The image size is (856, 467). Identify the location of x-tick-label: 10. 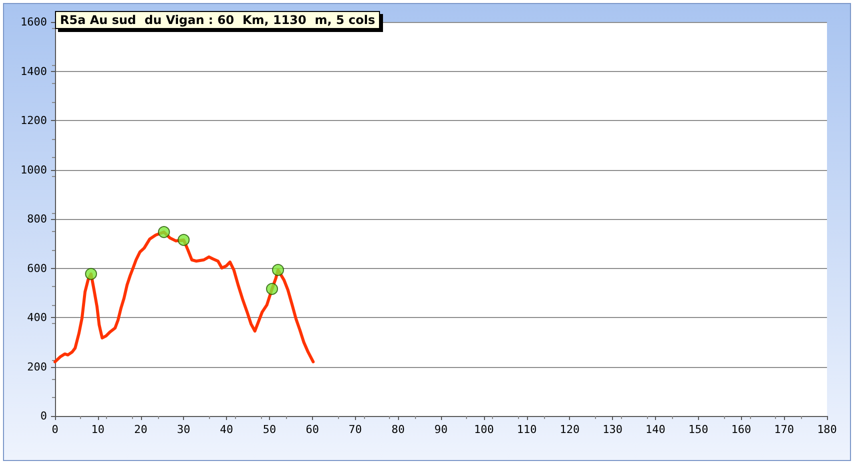
(98, 429).